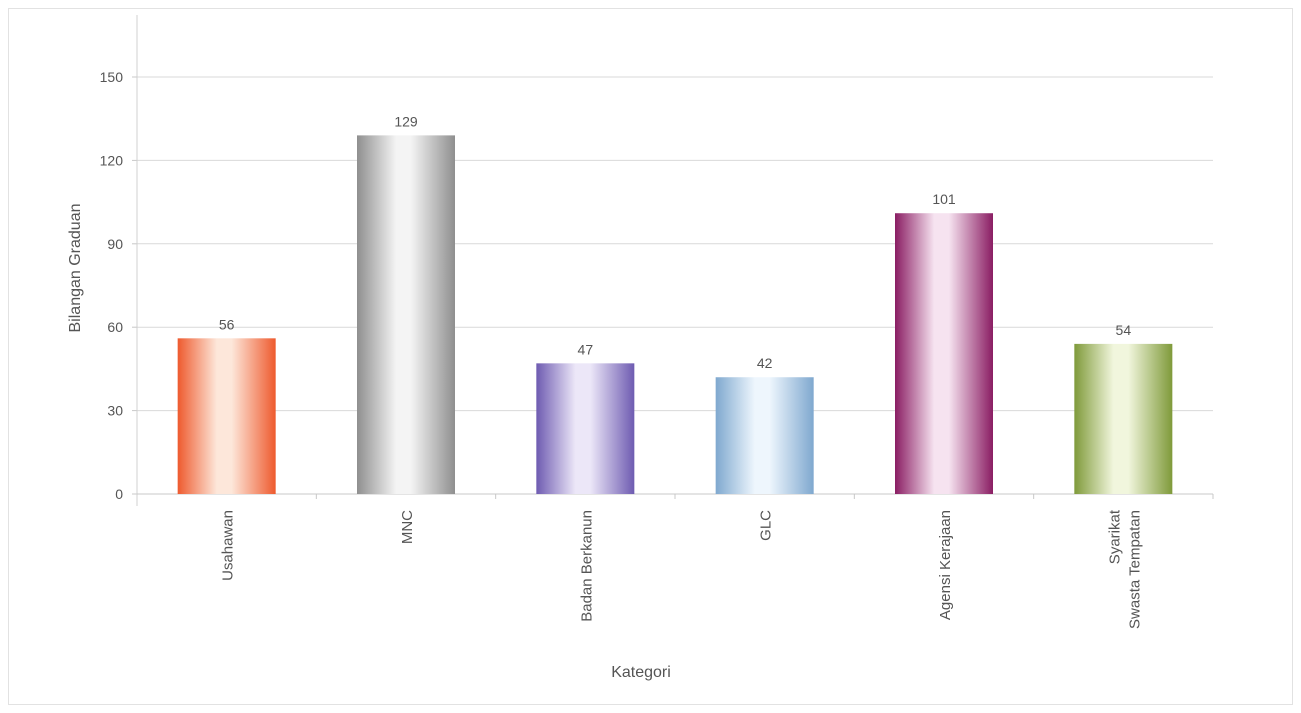 The width and height of the screenshot is (1301, 713). What do you see at coordinates (115, 327) in the screenshot?
I see `y-tick-label: 60` at bounding box center [115, 327].